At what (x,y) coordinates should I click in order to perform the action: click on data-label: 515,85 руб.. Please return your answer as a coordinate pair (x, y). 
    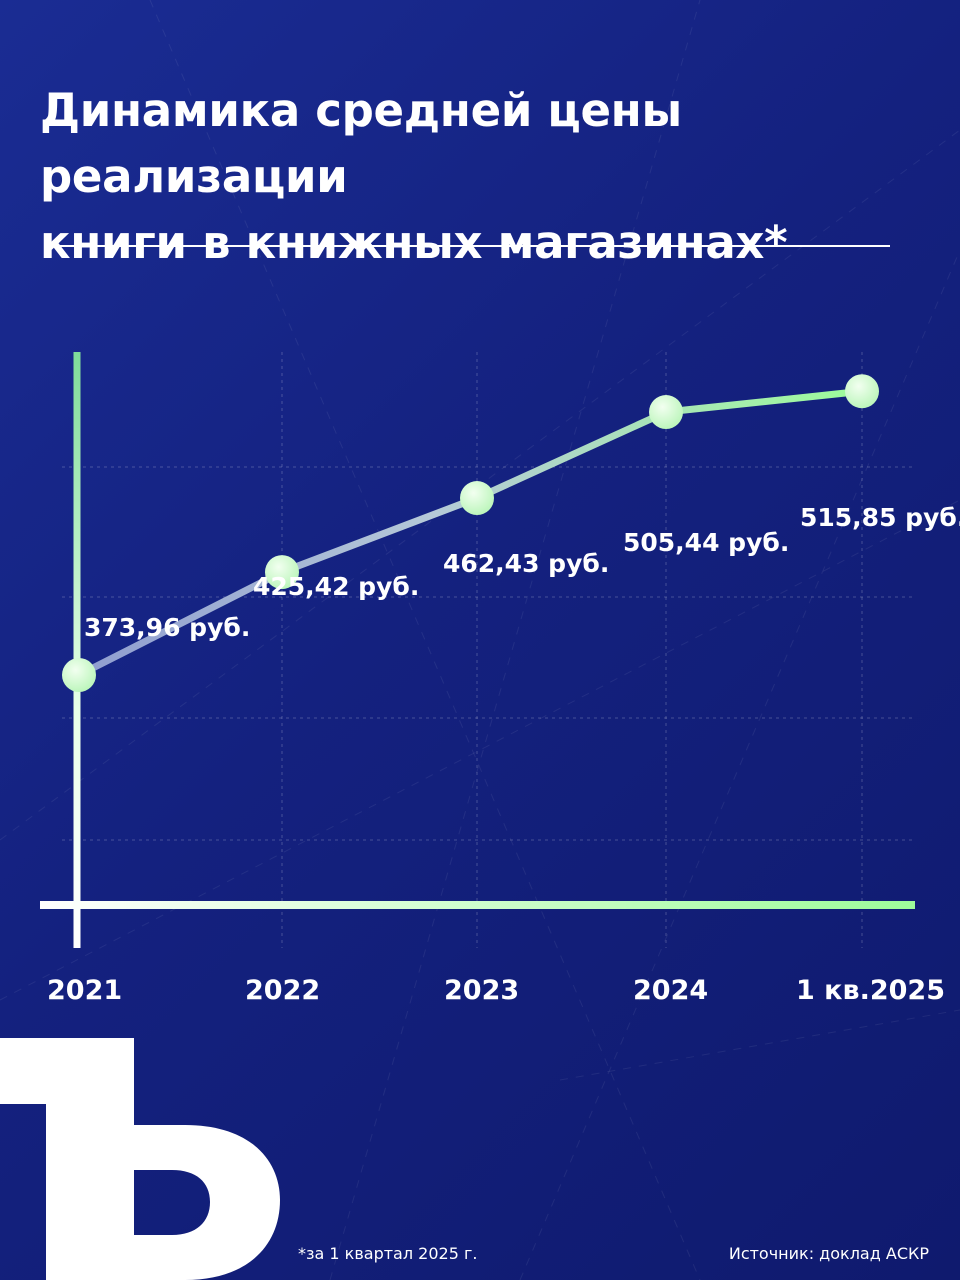
    Looking at the image, I should click on (880, 517).